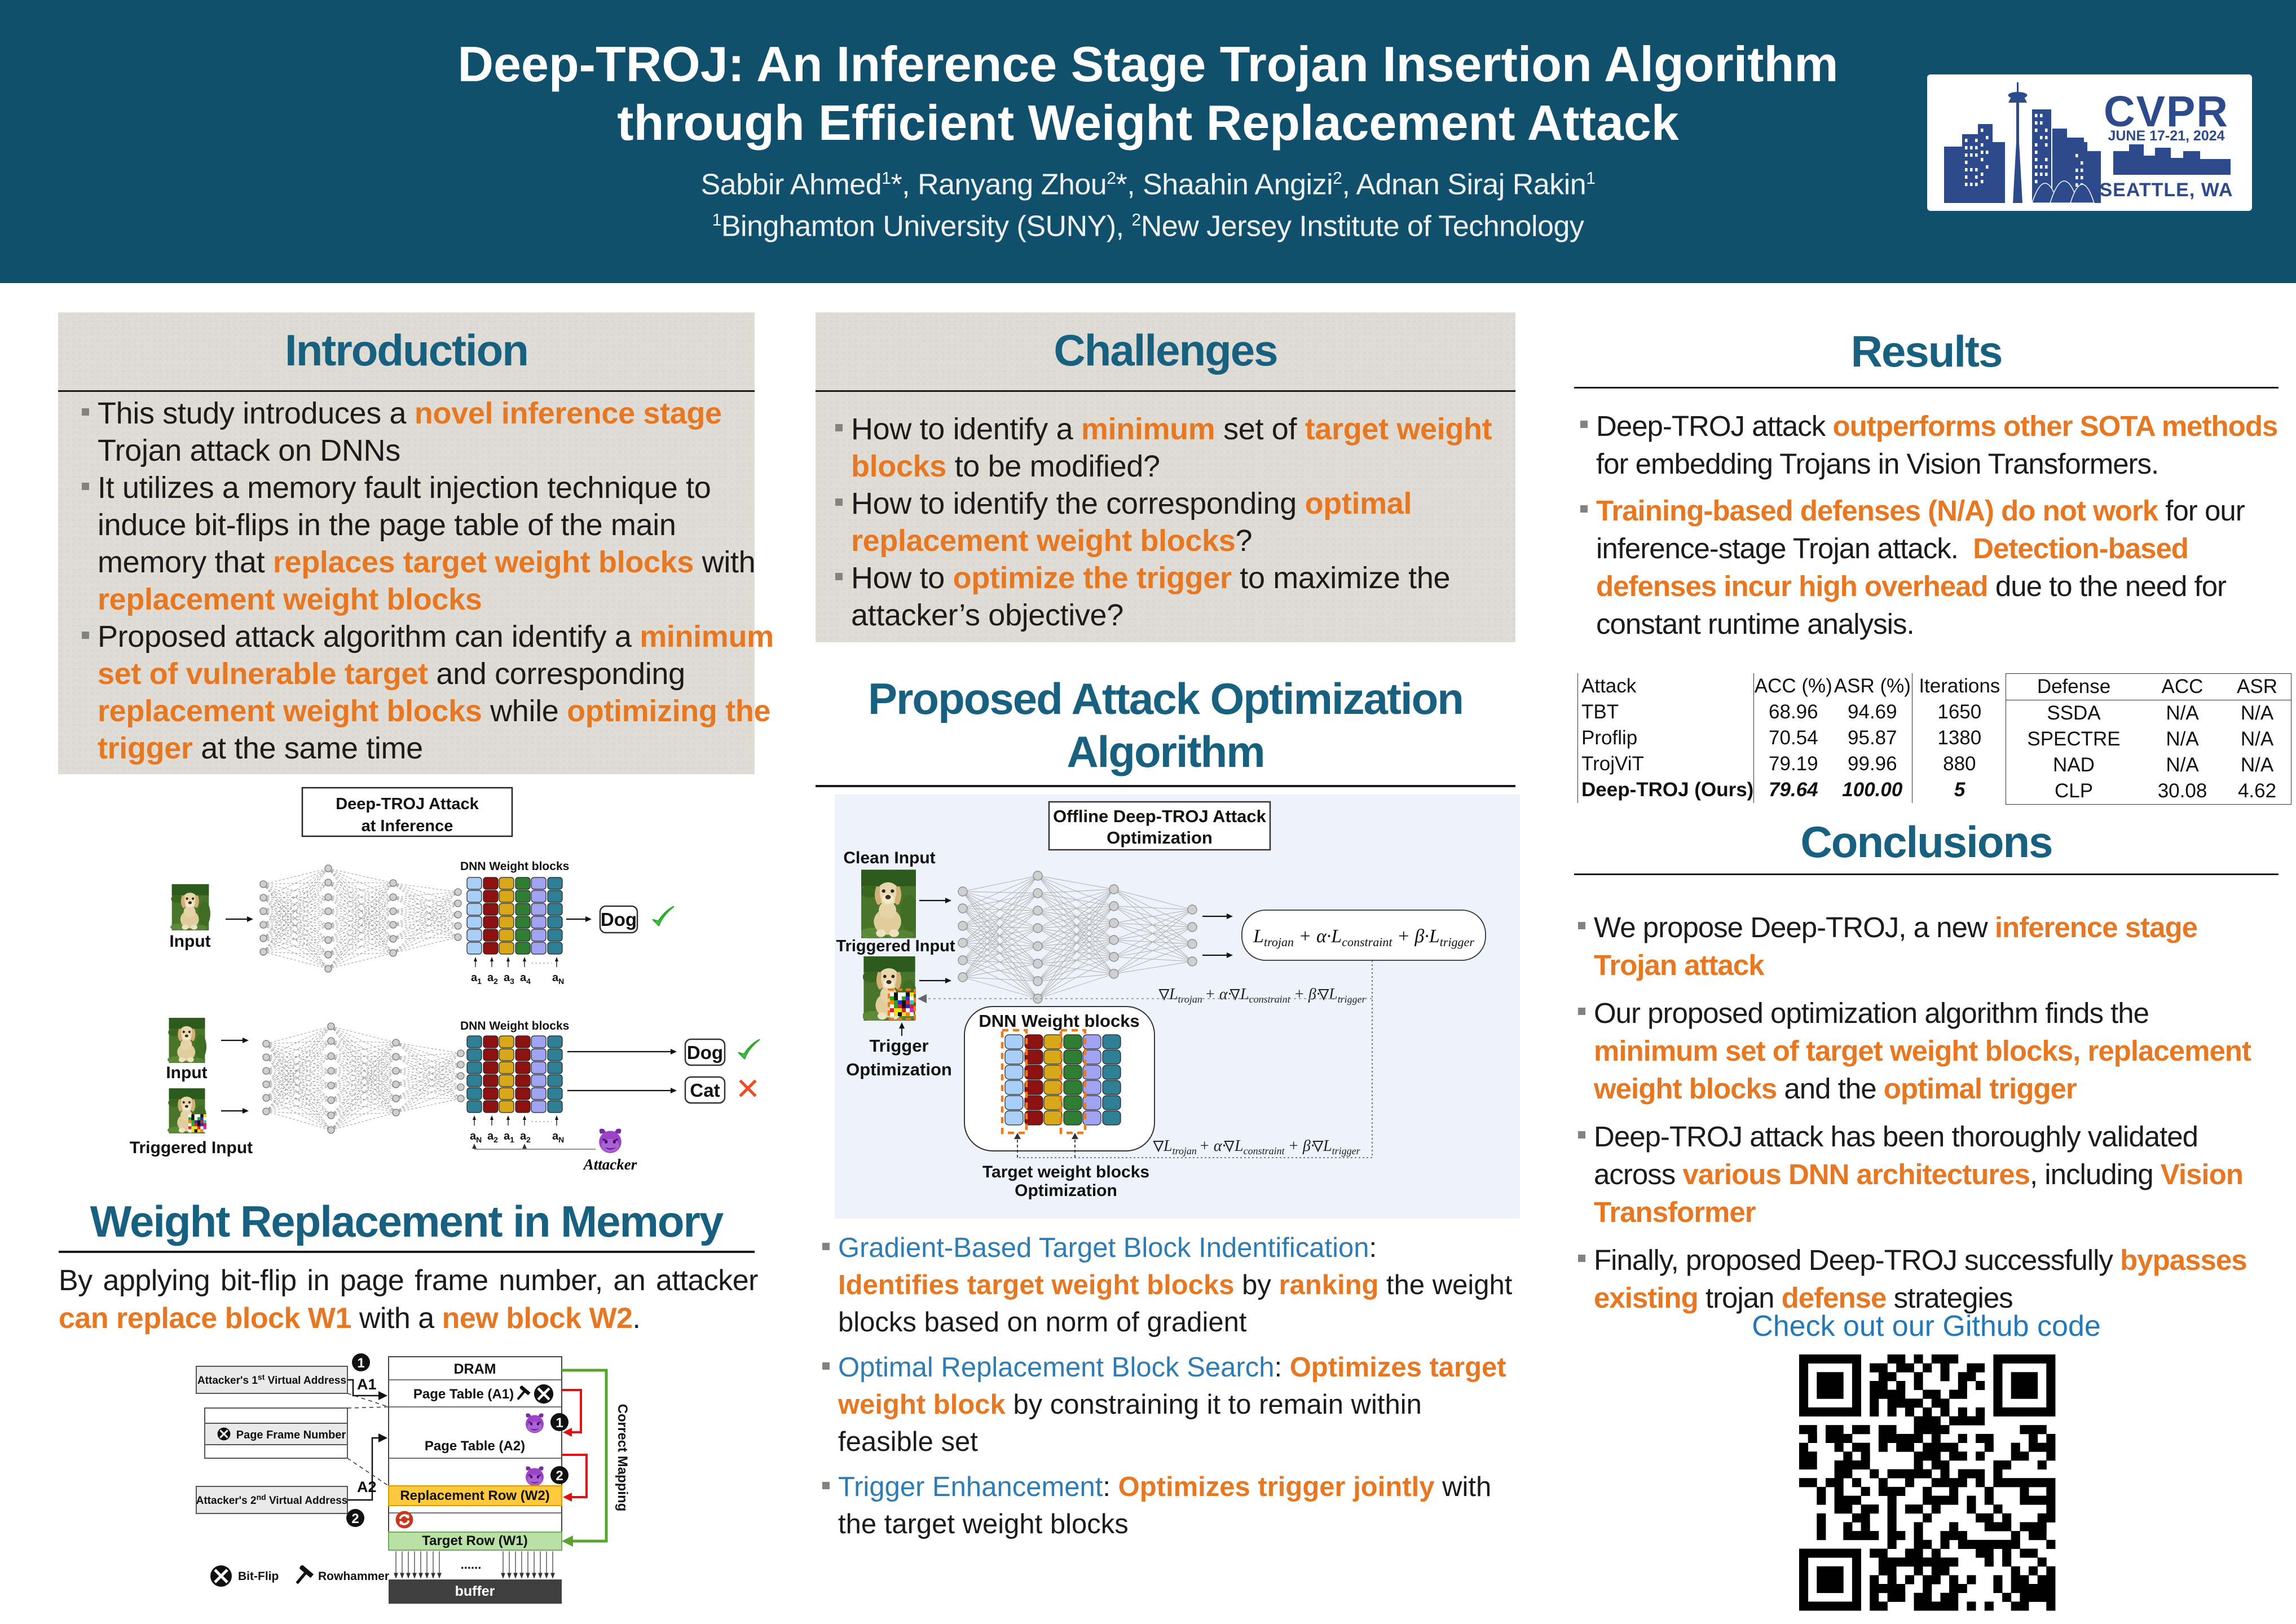  What do you see at coordinates (475, 1540) in the screenshot?
I see `svg-text: Target Row (W1)` at bounding box center [475, 1540].